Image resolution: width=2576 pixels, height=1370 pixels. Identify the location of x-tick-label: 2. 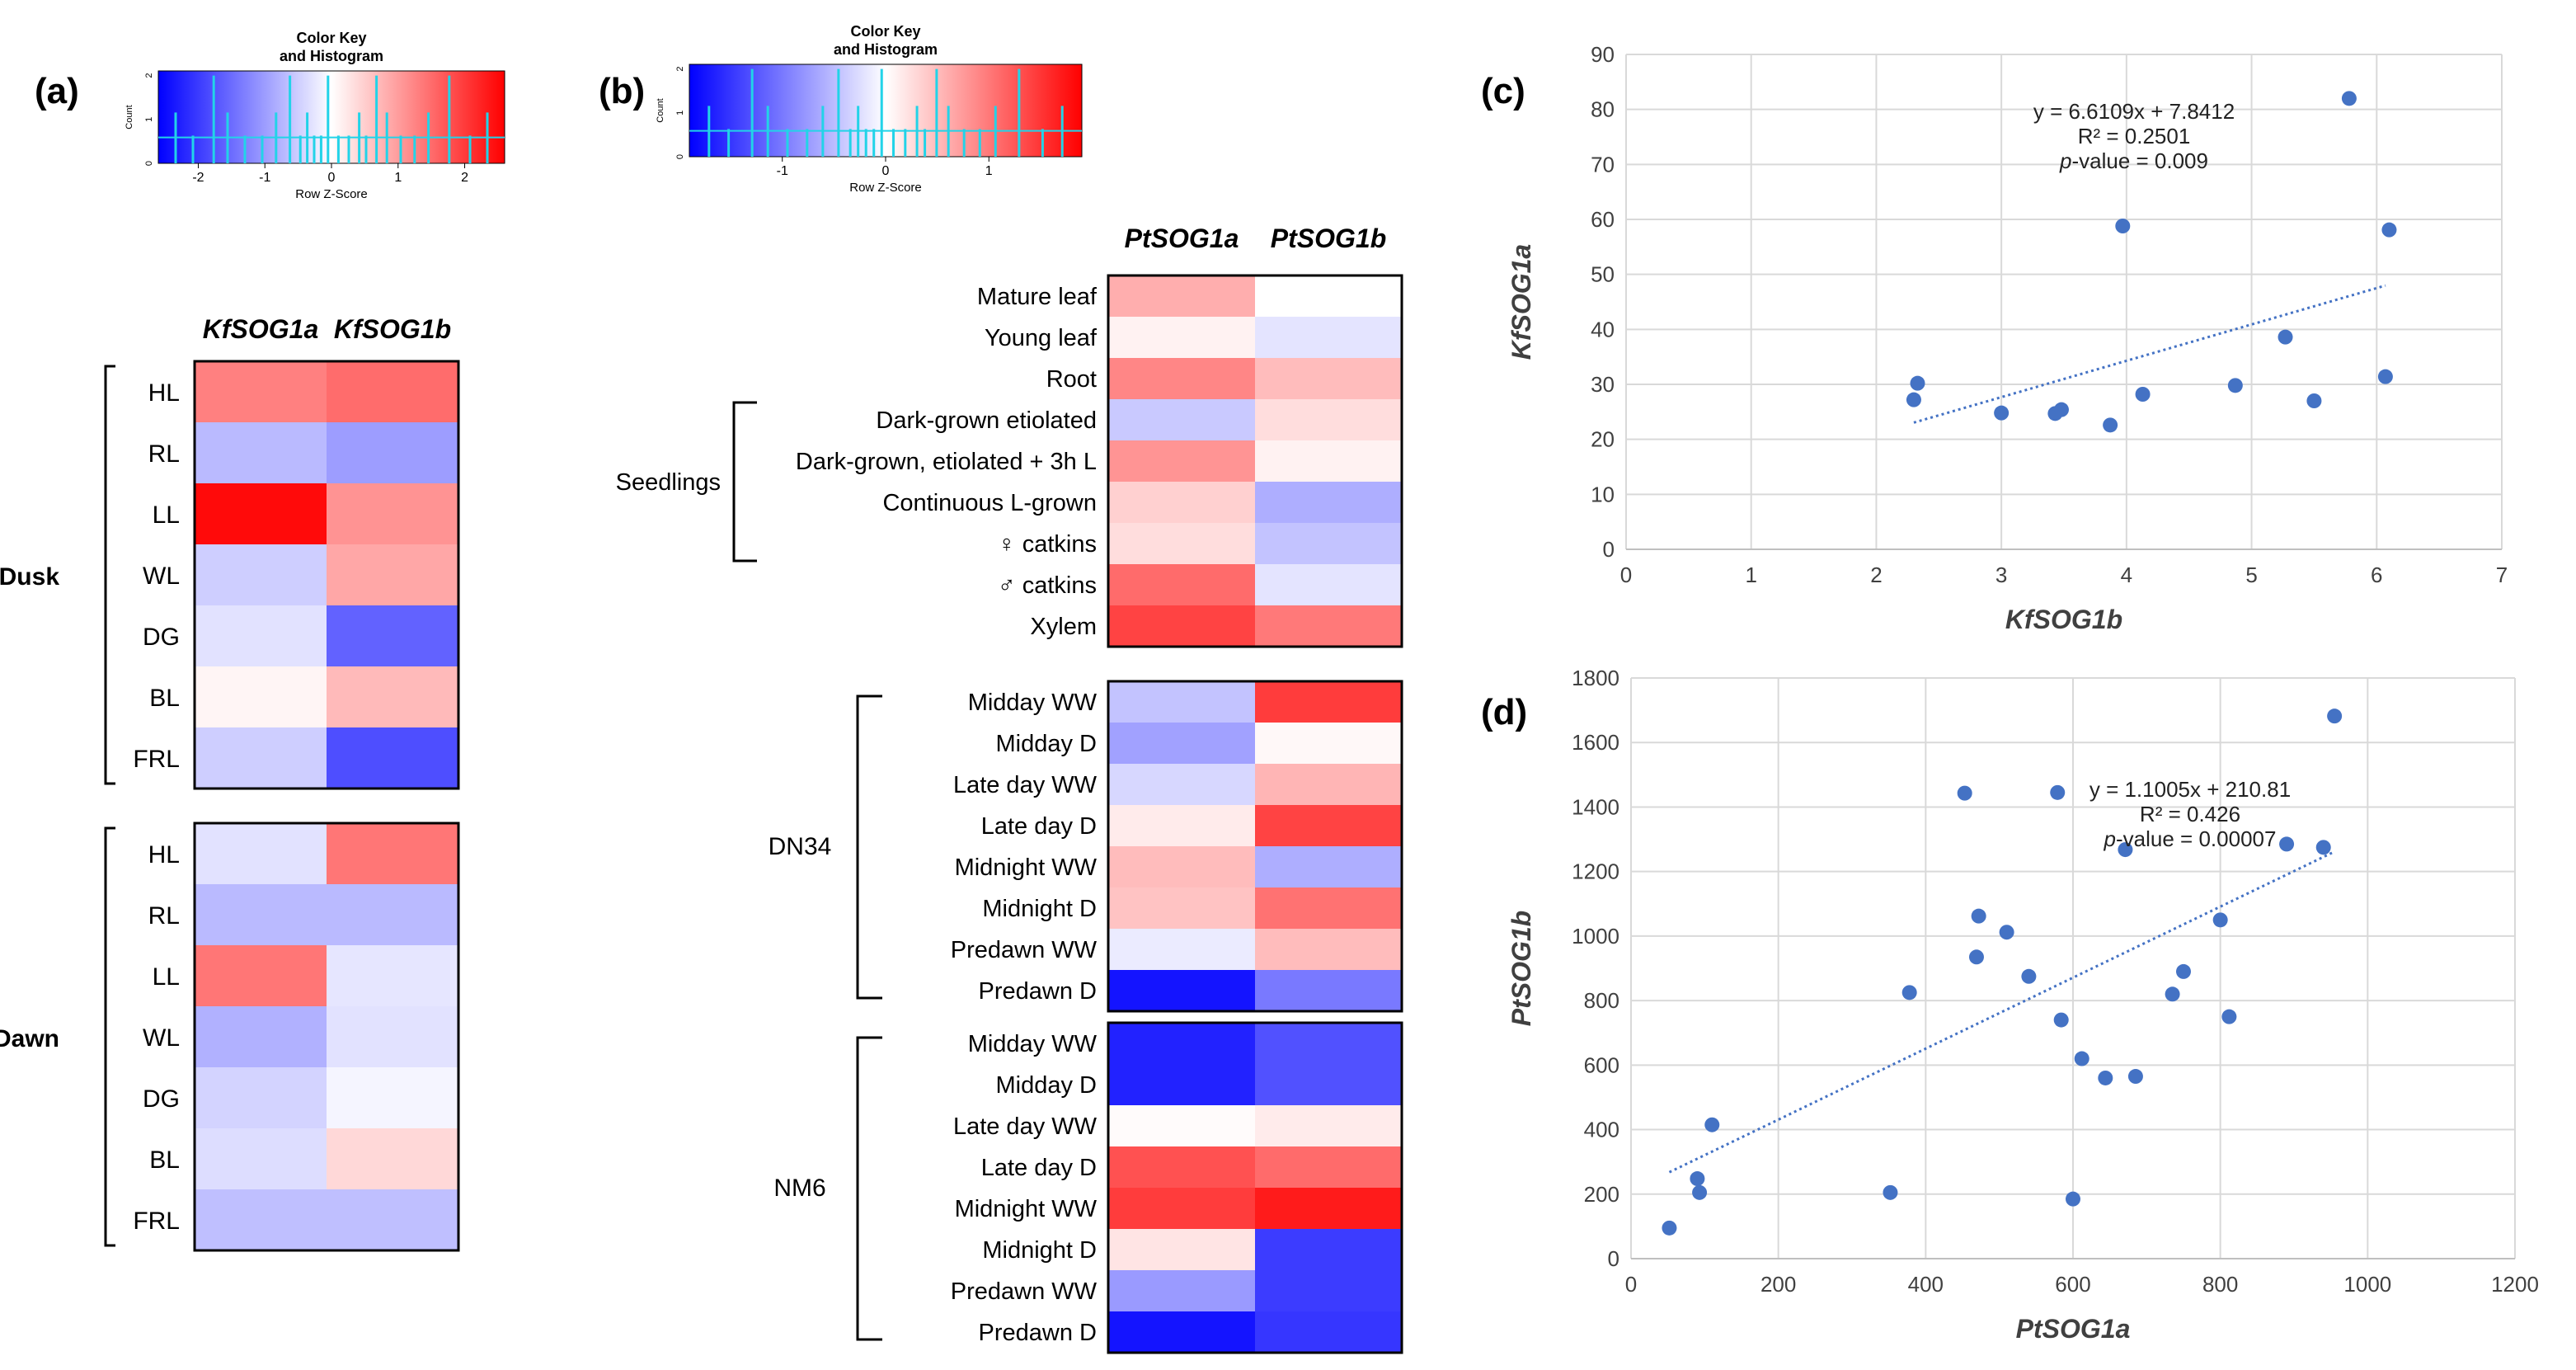
(1876, 575).